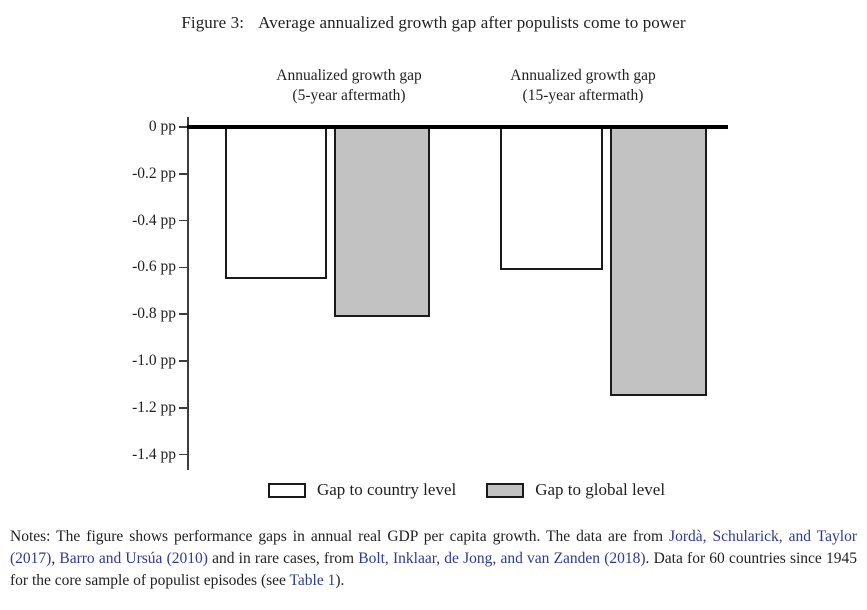  I want to click on notes-text: ,, so click(55, 558).